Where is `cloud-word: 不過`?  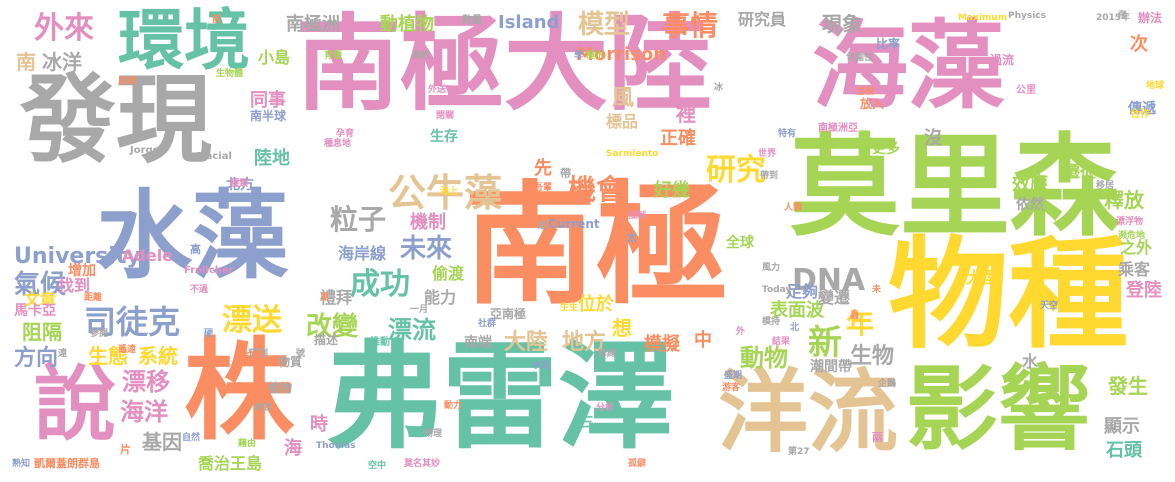 cloud-word: 不過 is located at coordinates (199, 290).